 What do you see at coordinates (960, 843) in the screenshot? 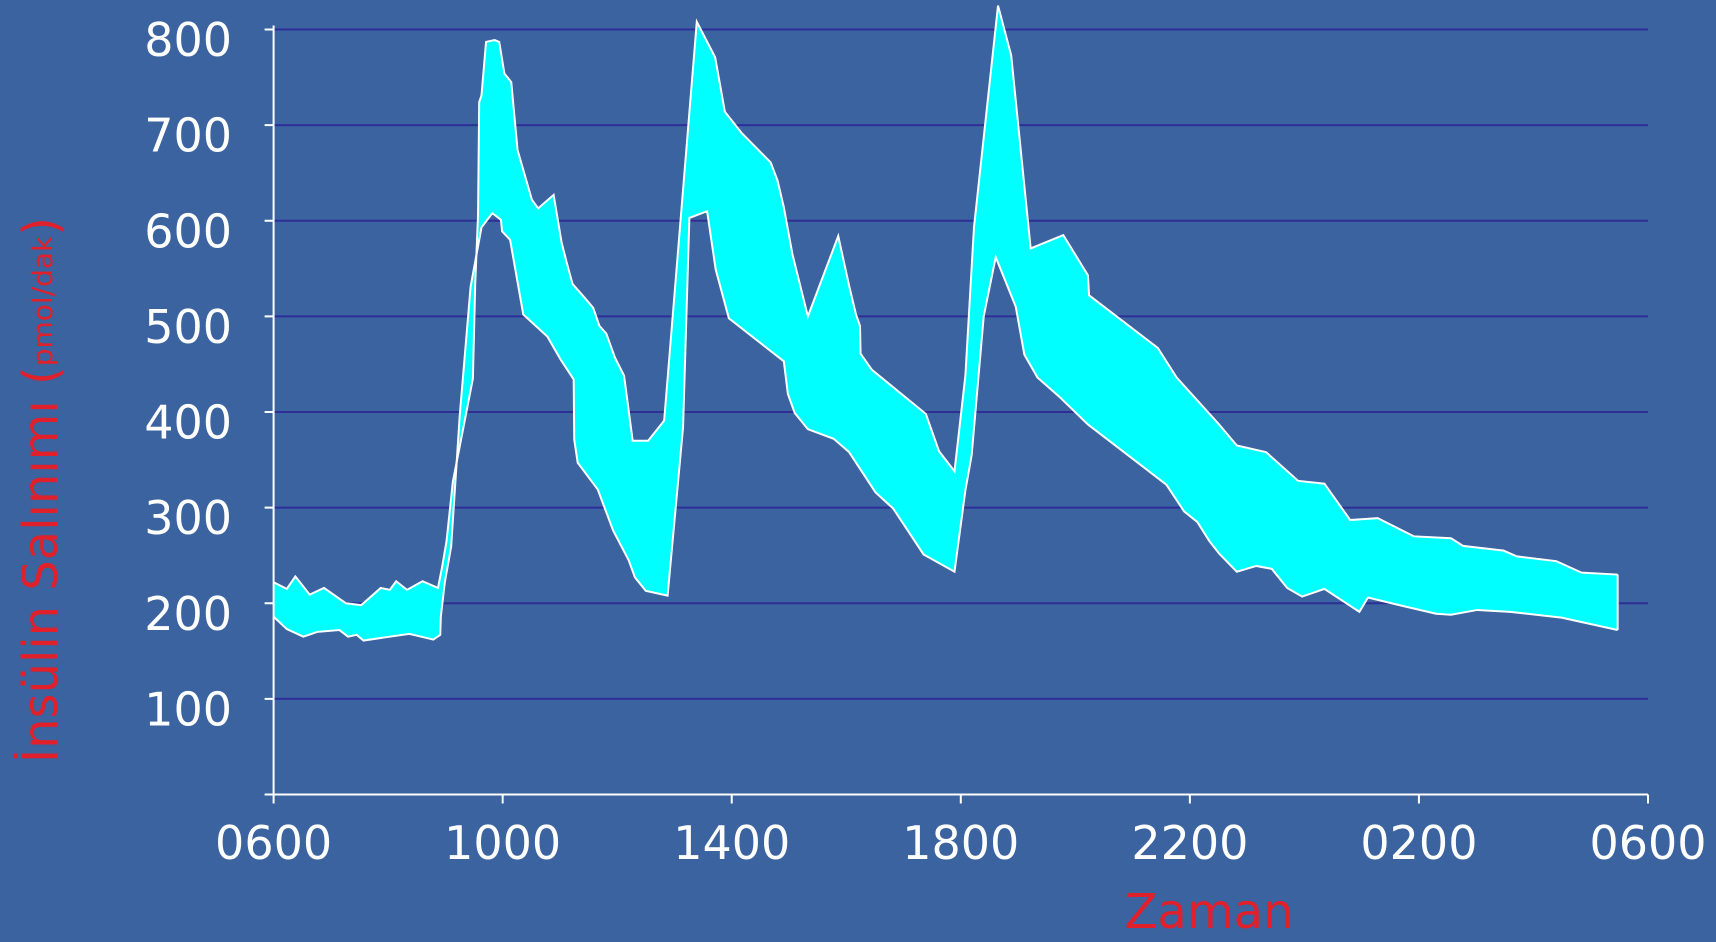
I see `x-tick-label: 1800` at bounding box center [960, 843].